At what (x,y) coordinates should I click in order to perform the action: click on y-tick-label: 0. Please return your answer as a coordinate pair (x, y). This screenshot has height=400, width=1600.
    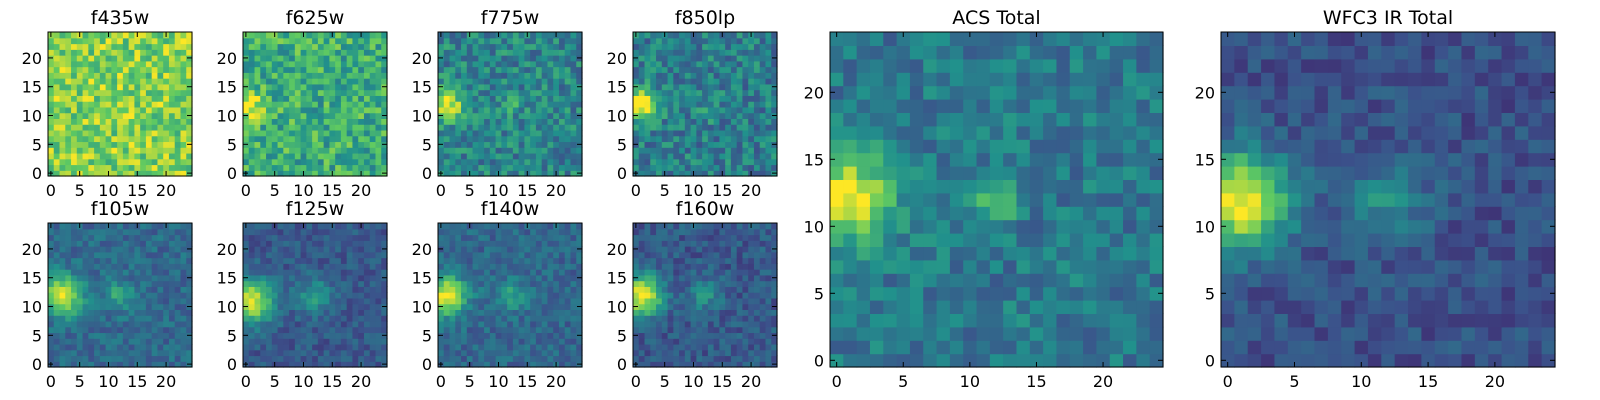
    Looking at the image, I should click on (37, 364).